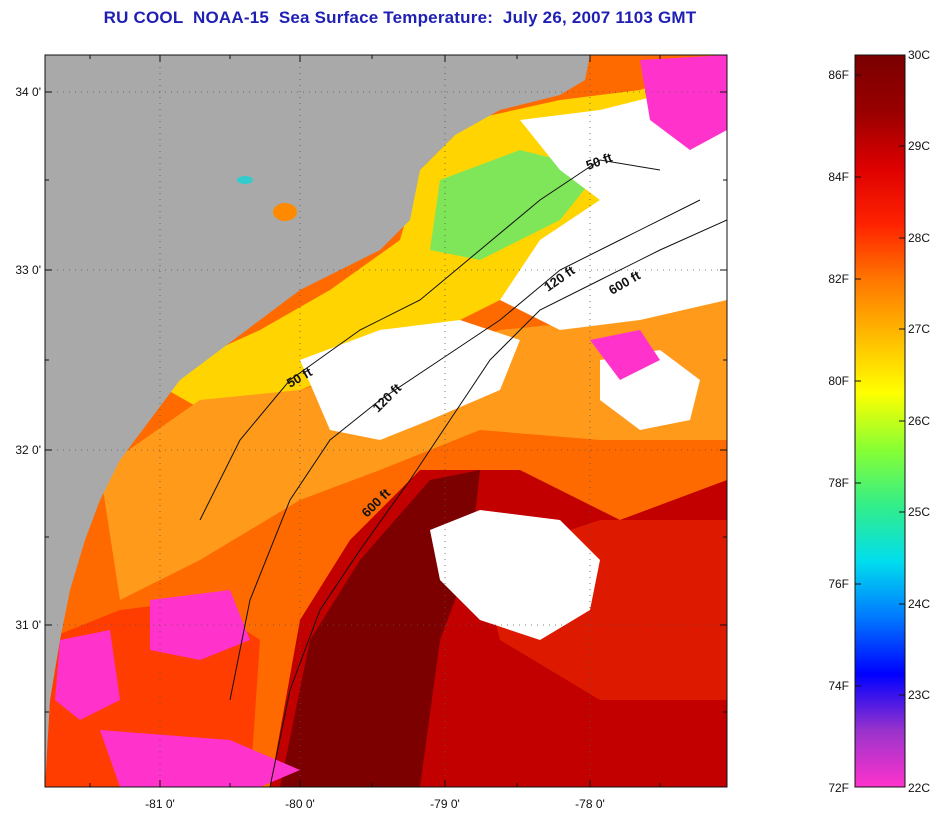 This screenshot has height=817, width=936. What do you see at coordinates (28, 92) in the screenshot?
I see `lat-label-34: 34 0'` at bounding box center [28, 92].